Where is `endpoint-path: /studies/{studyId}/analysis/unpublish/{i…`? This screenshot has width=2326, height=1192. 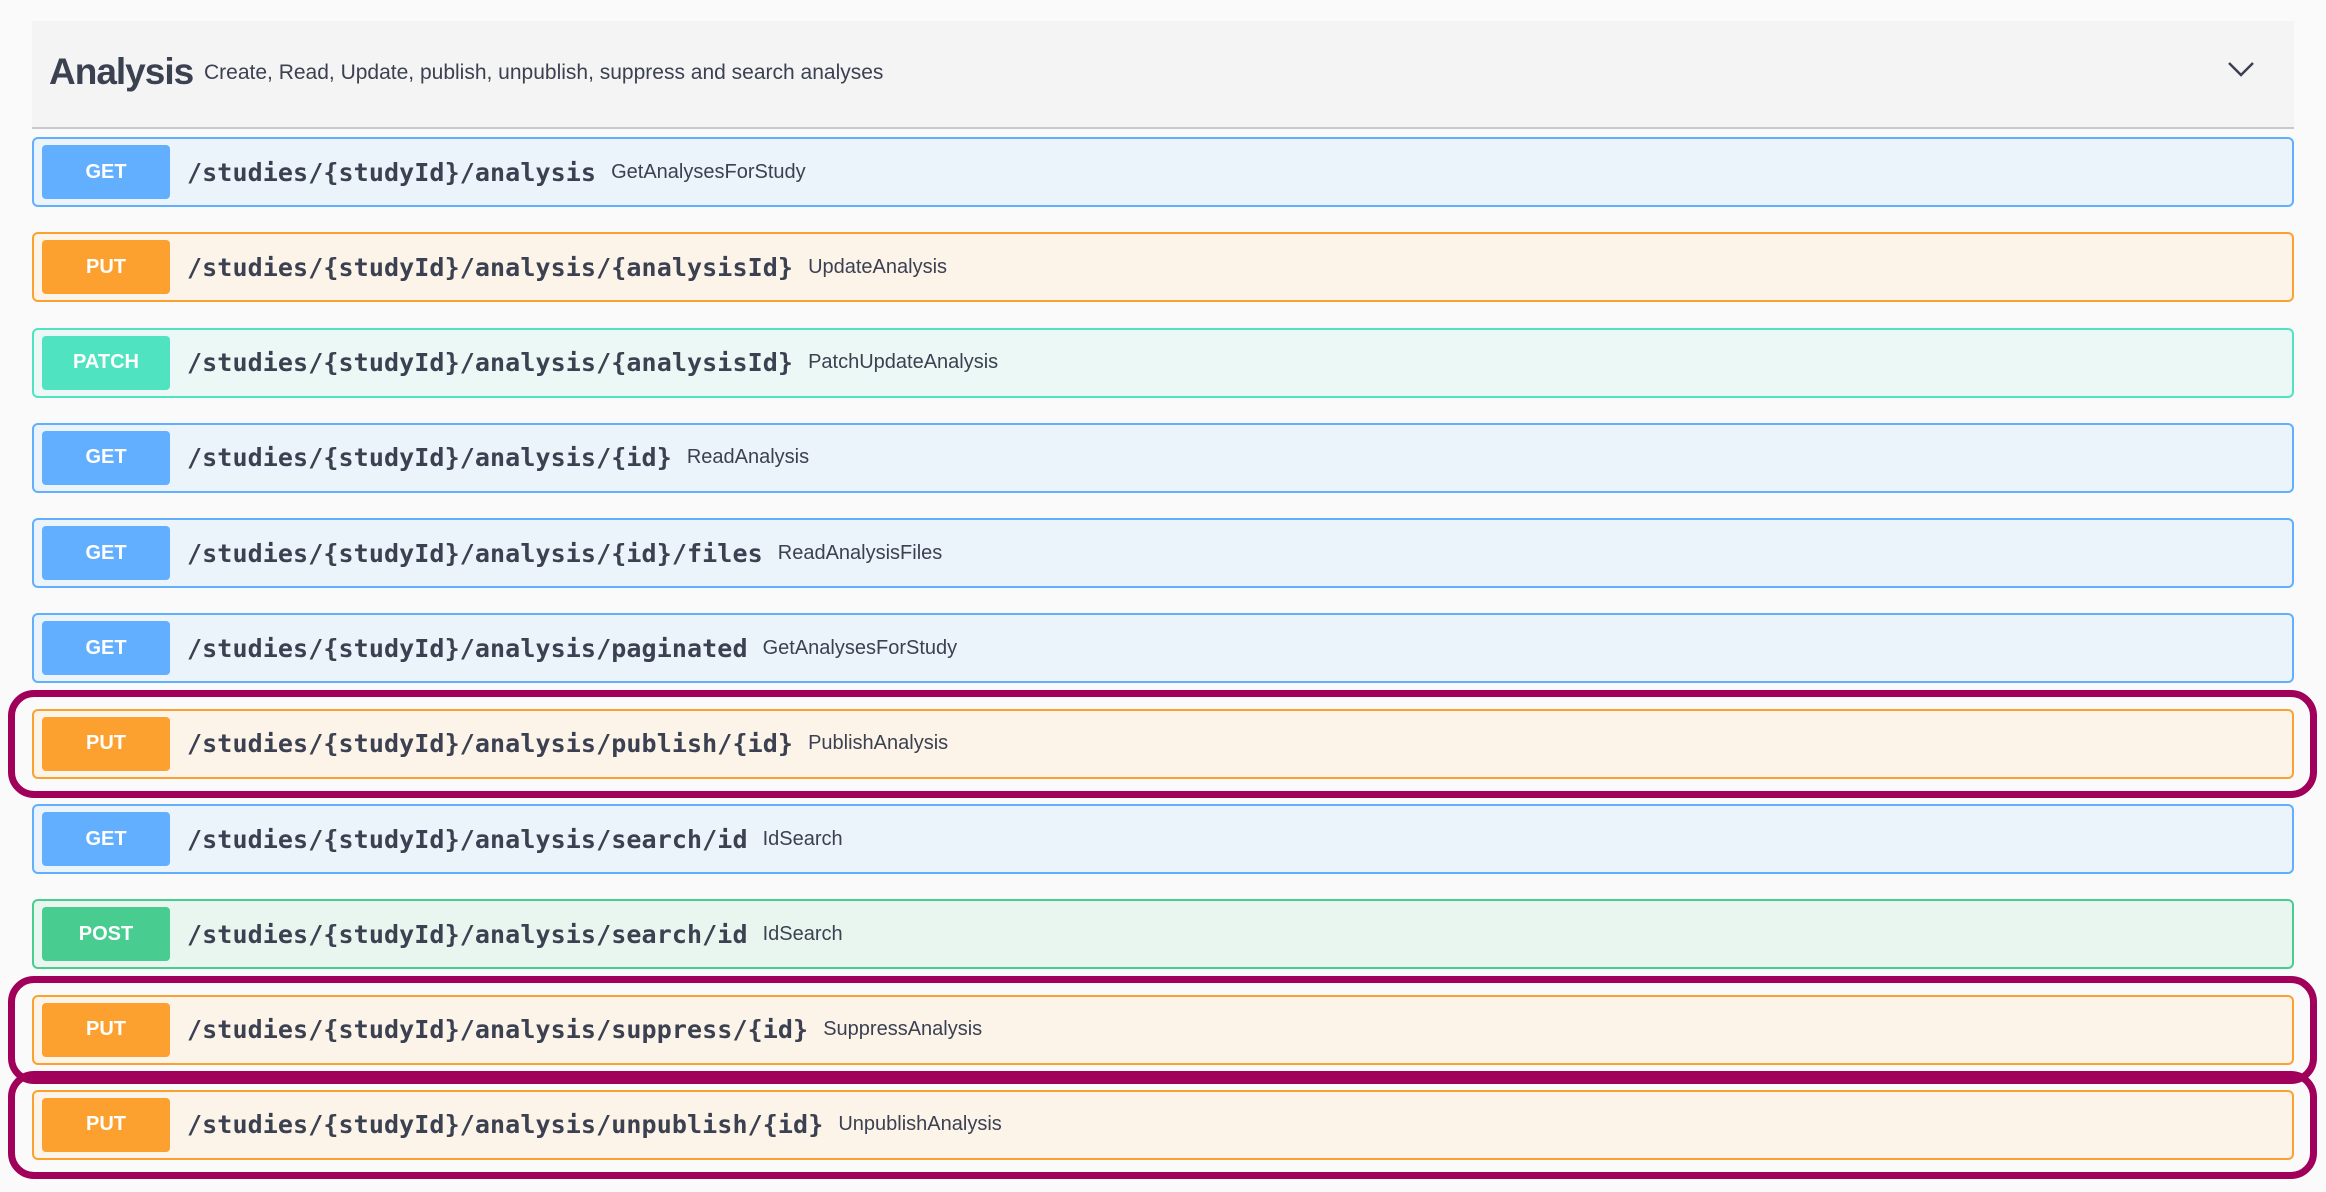
endpoint-path: /studies/{studyId}/analysis/unpublish/{i… is located at coordinates (505, 1125).